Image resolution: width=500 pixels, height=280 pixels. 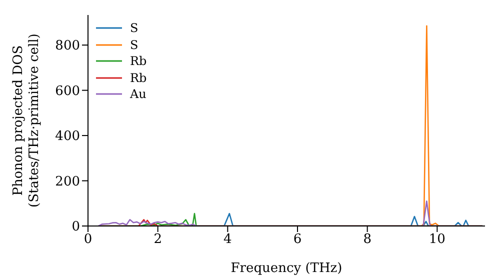 I want to click on y-tick-label: 800, so click(x=67, y=46).